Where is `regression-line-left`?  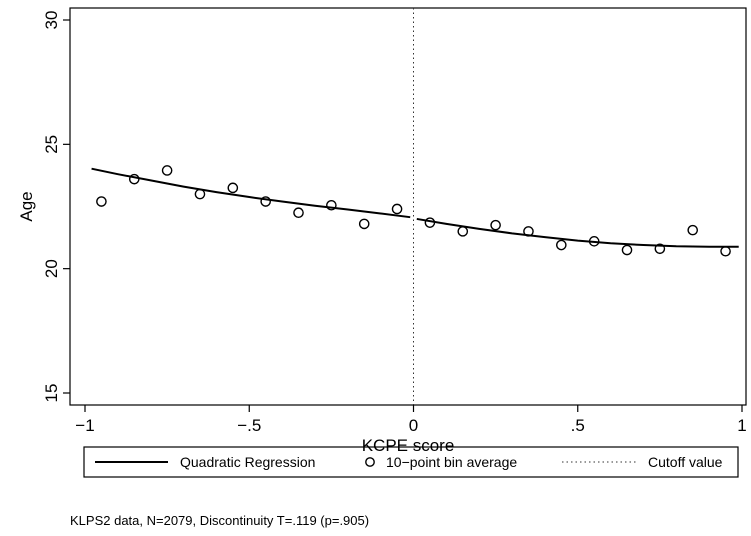 regression-line-left is located at coordinates (251, 193).